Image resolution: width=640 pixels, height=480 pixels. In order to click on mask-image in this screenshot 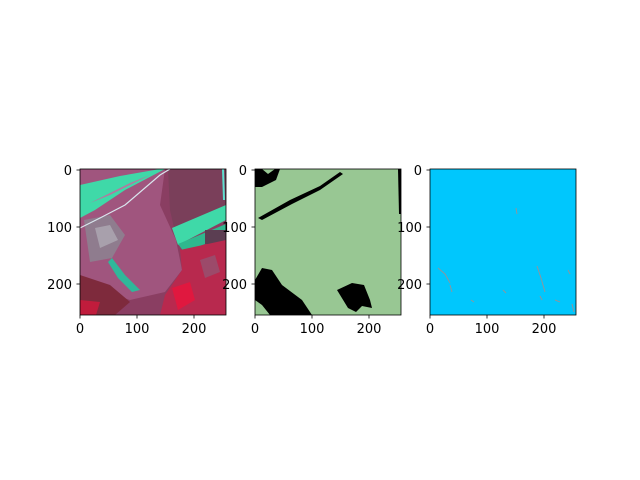, I will do `click(328, 242)`.